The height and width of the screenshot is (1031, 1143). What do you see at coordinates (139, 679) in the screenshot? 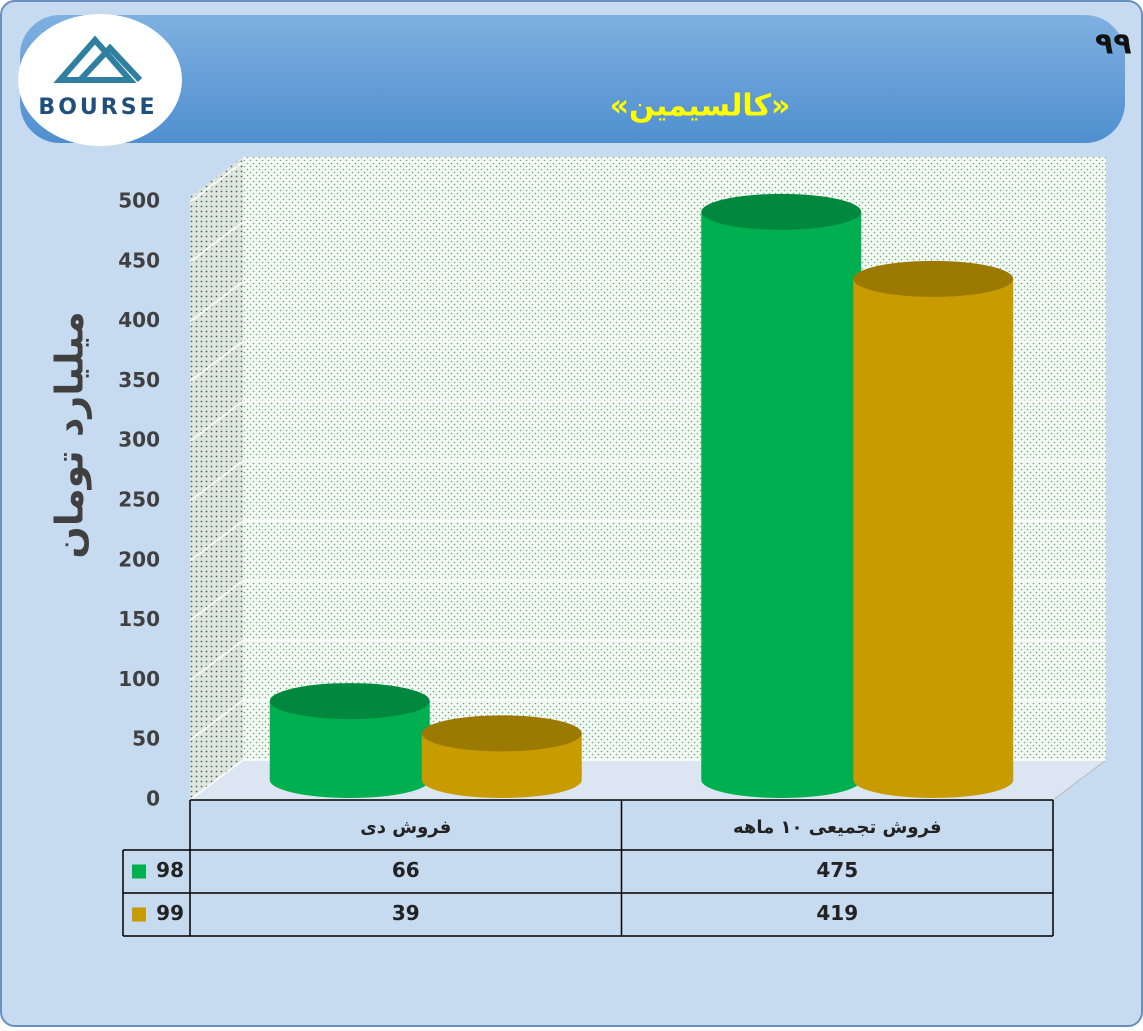
I see `y-tick-label: 100` at bounding box center [139, 679].